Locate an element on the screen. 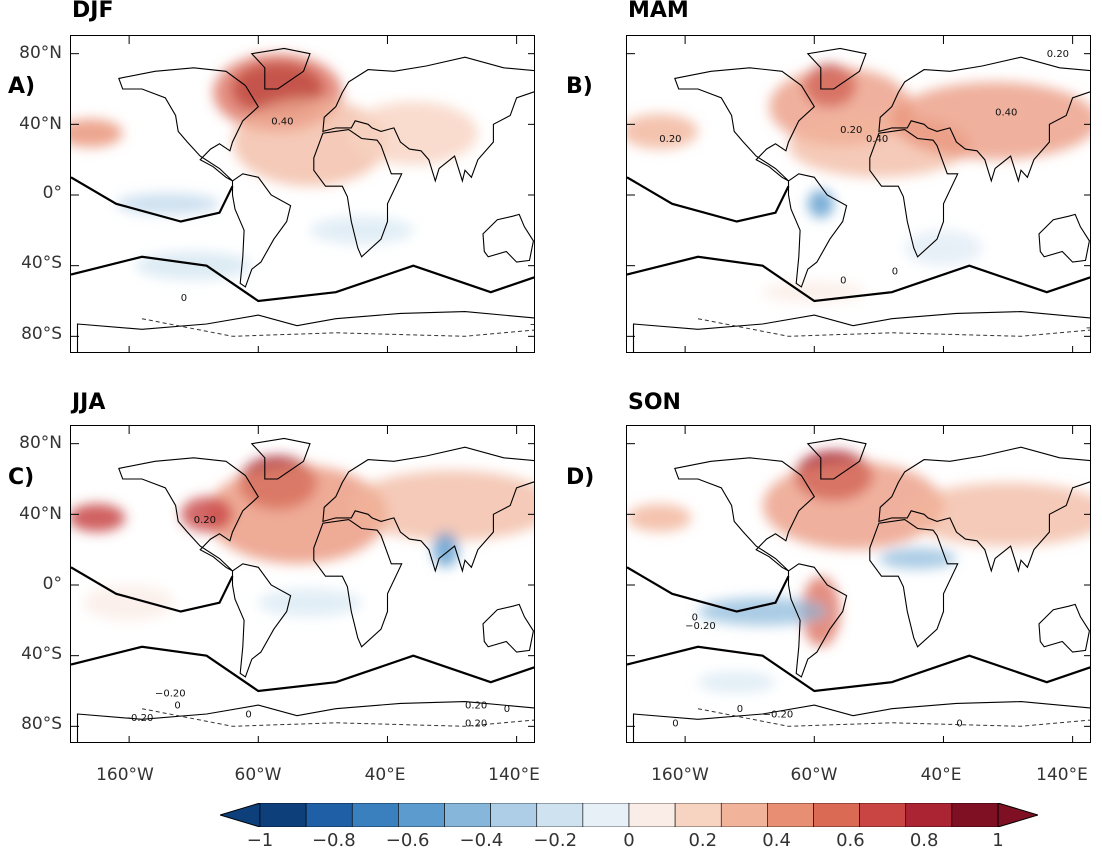 This screenshot has height=851, width=1102. lat-label: 80°N is located at coordinates (40, 443).